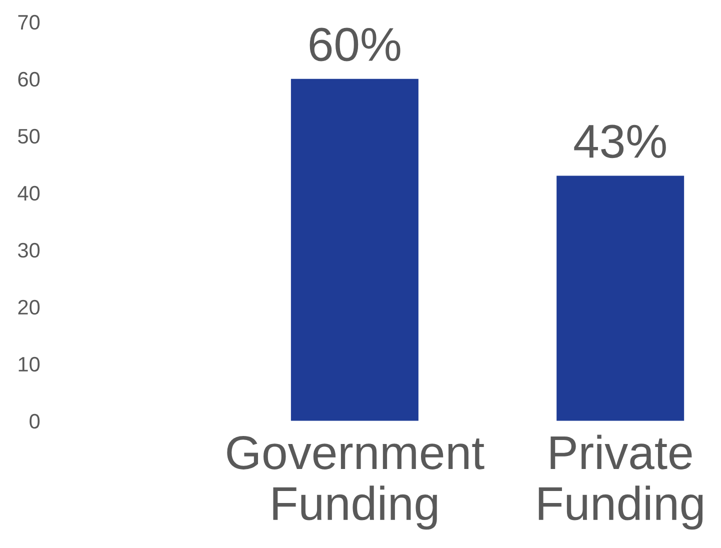 This screenshot has width=721, height=548. Describe the element at coordinates (29, 193) in the screenshot. I see `y-tick-label: 40` at that location.